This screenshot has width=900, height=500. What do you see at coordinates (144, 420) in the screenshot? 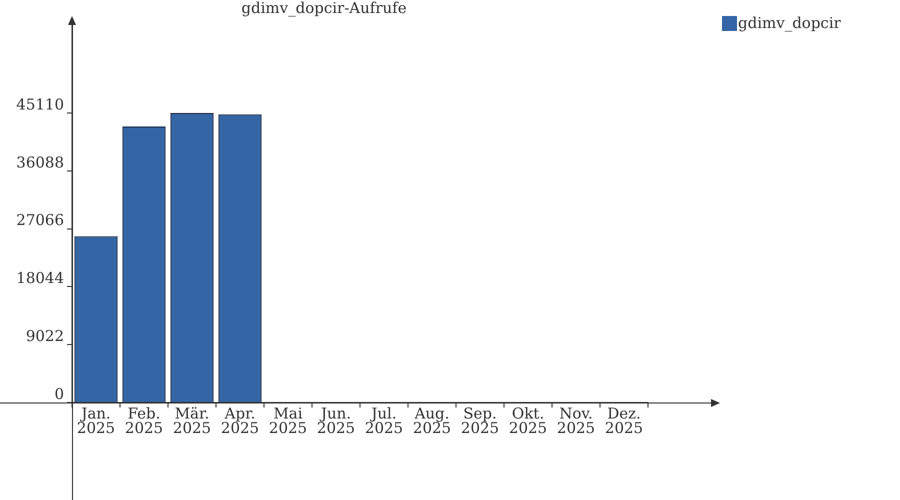
I see `x-tick-label: Feb. 2025` at bounding box center [144, 420].